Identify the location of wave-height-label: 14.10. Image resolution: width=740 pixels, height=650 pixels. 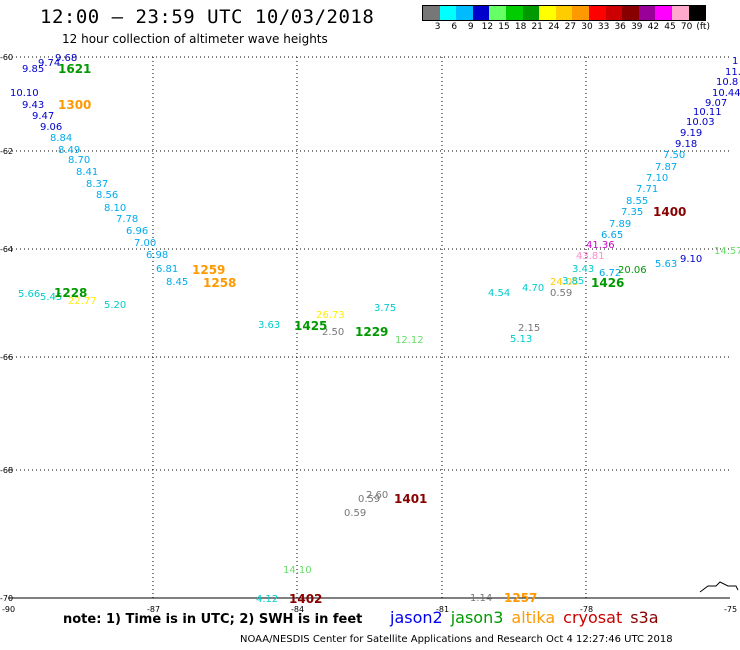
(297, 570).